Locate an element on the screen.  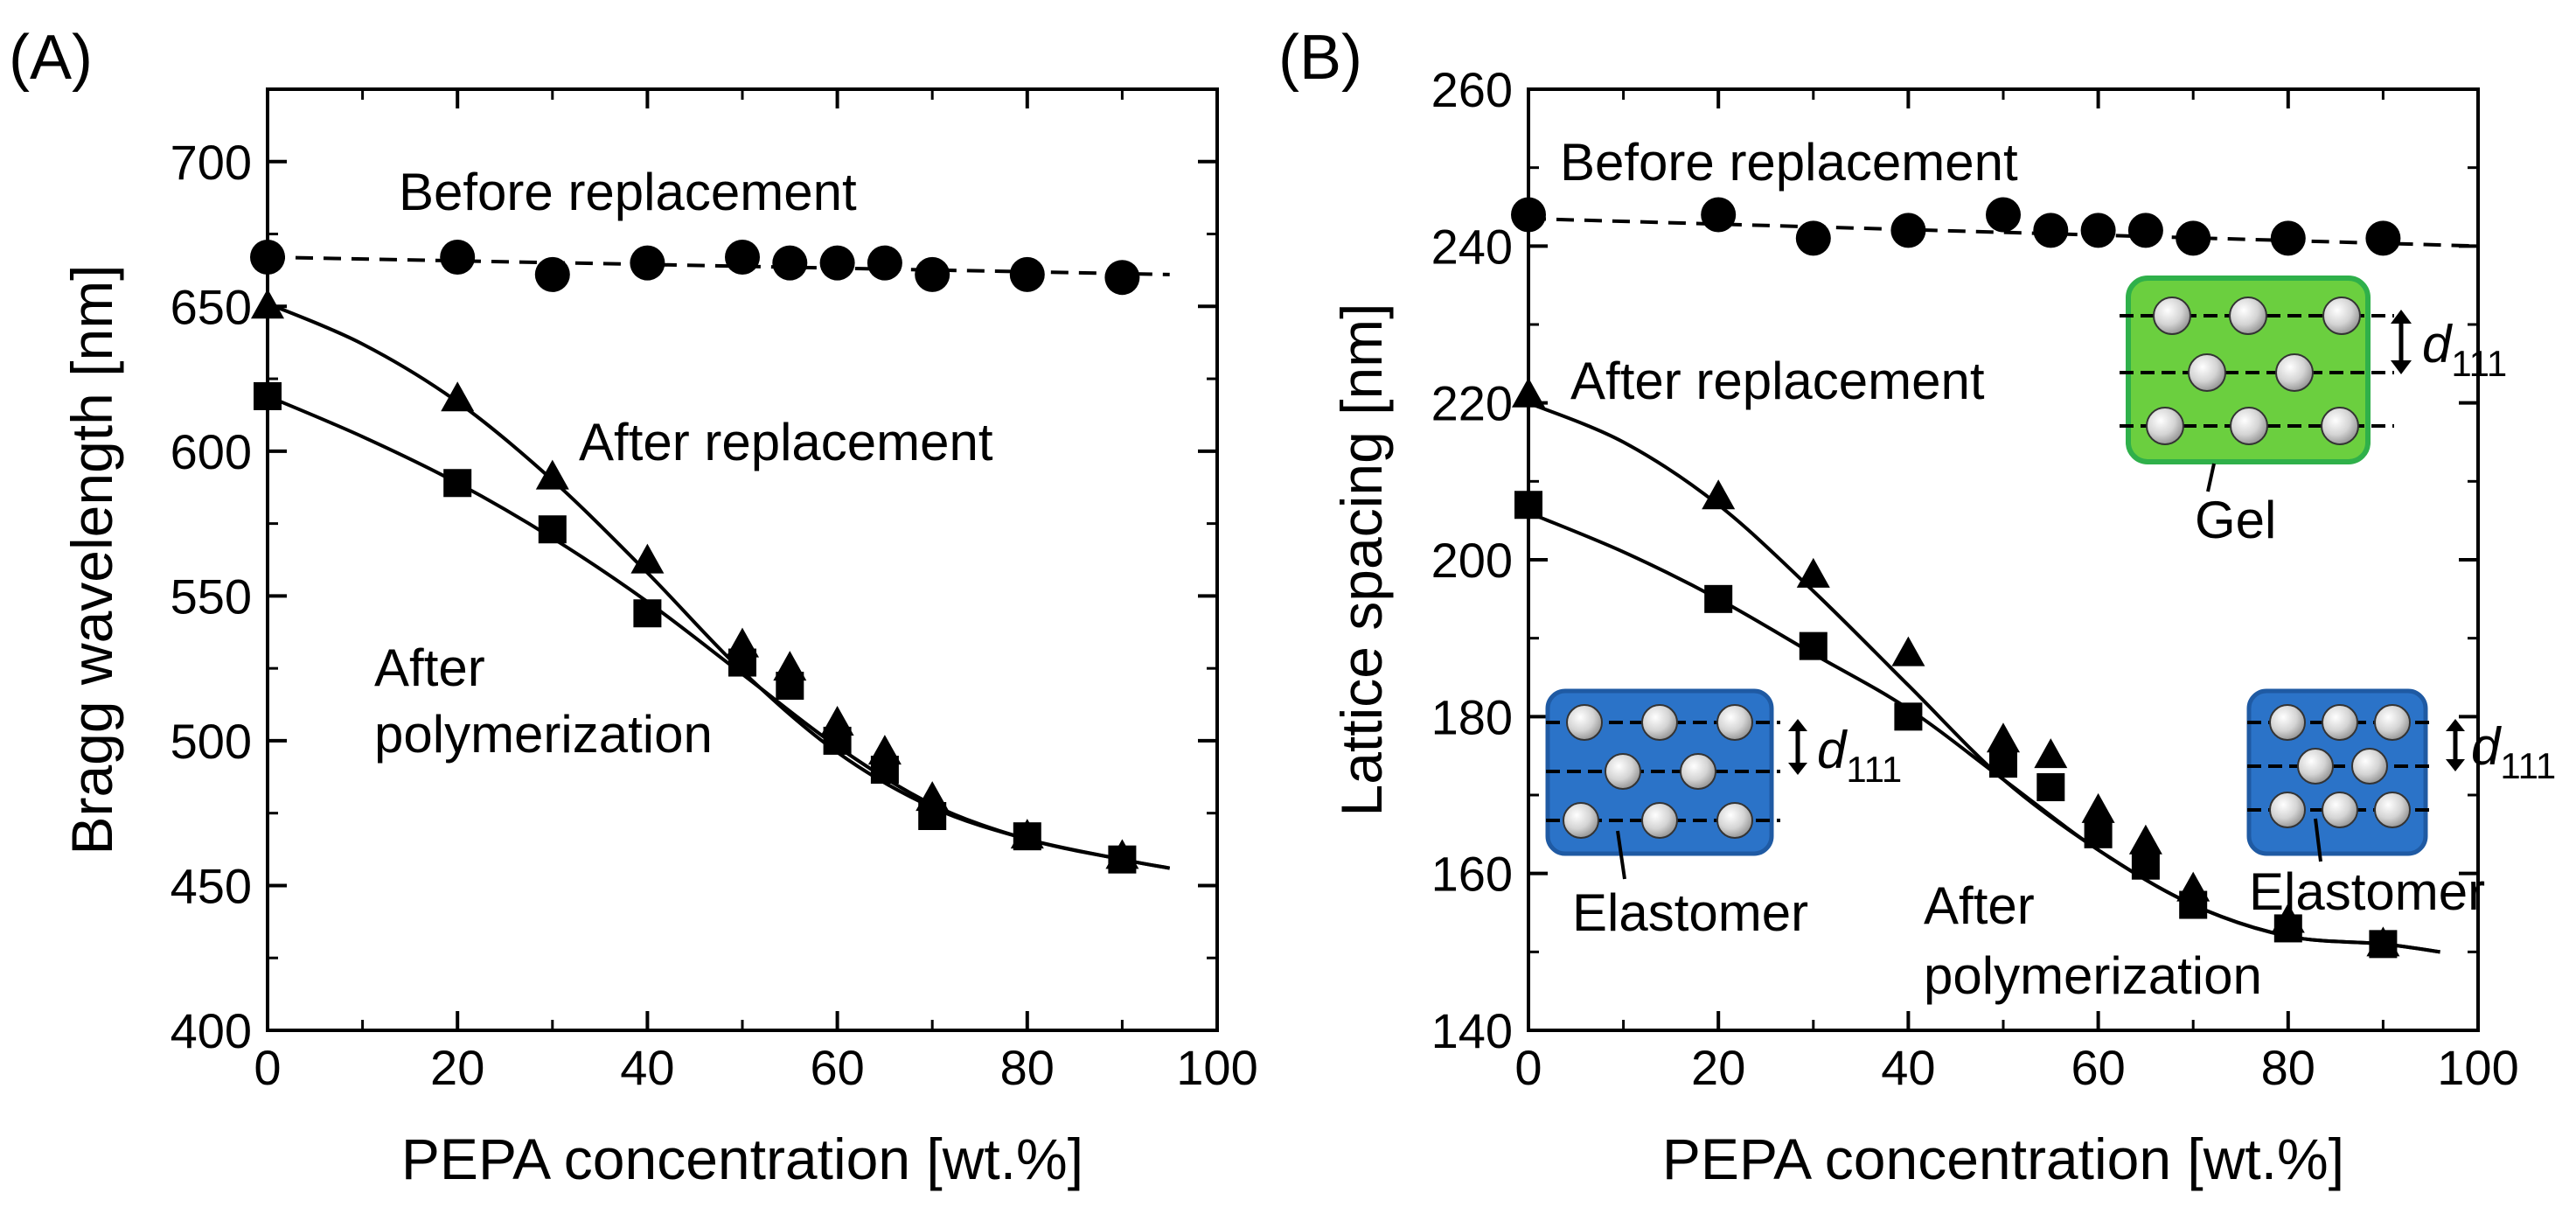
annotation-polymerization-a: polymerization is located at coordinates (543, 734).